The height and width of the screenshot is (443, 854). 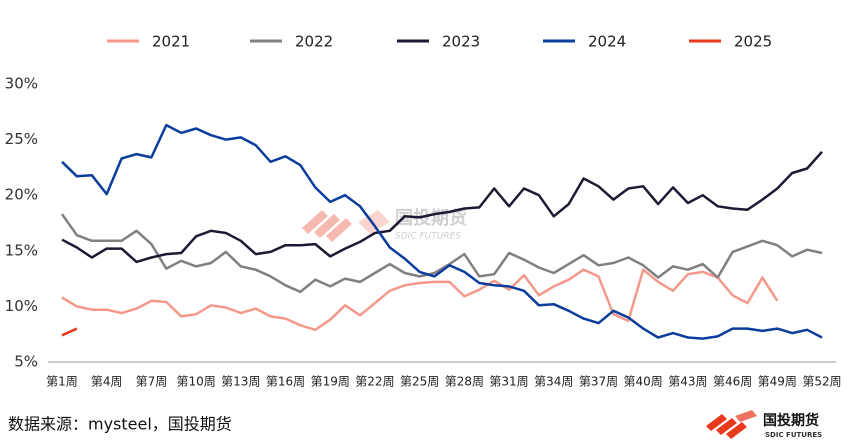 What do you see at coordinates (195, 382) in the screenshot?
I see `x-tick-label: 第10周` at bounding box center [195, 382].